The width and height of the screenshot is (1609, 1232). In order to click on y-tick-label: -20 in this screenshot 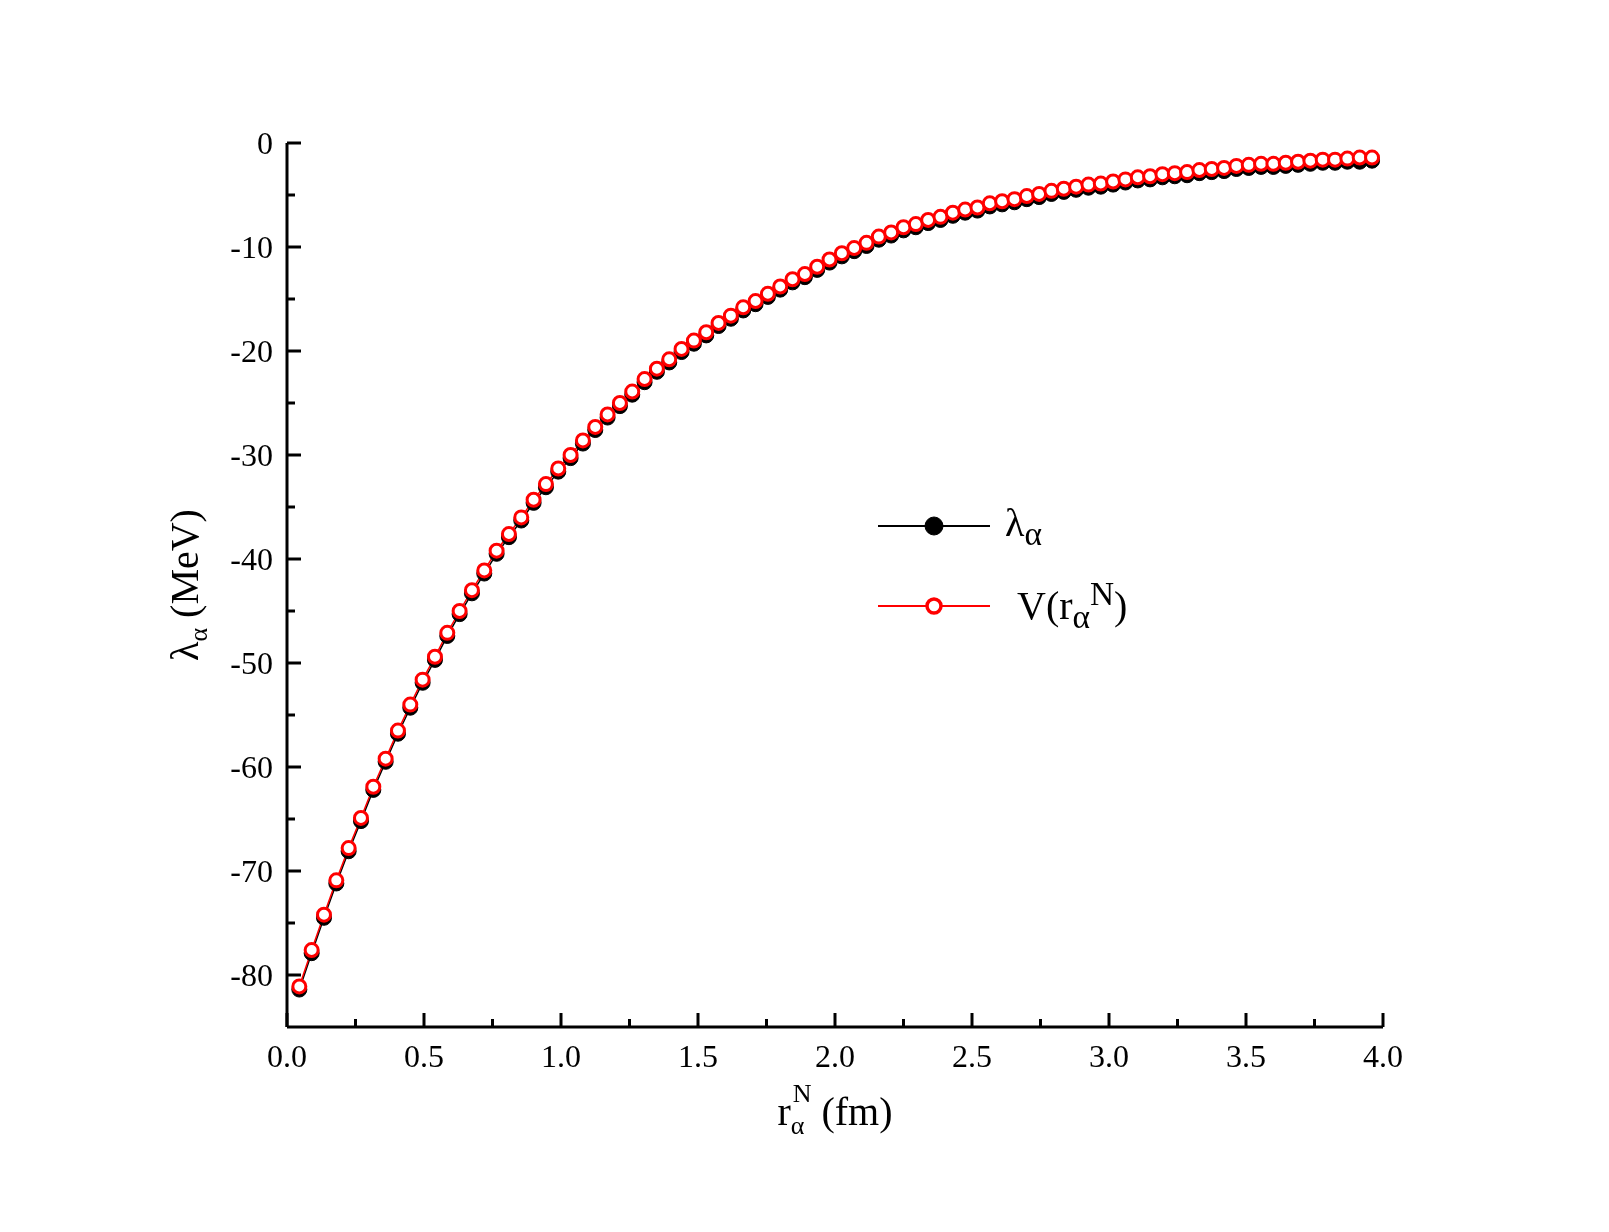, I will do `click(251, 351)`.